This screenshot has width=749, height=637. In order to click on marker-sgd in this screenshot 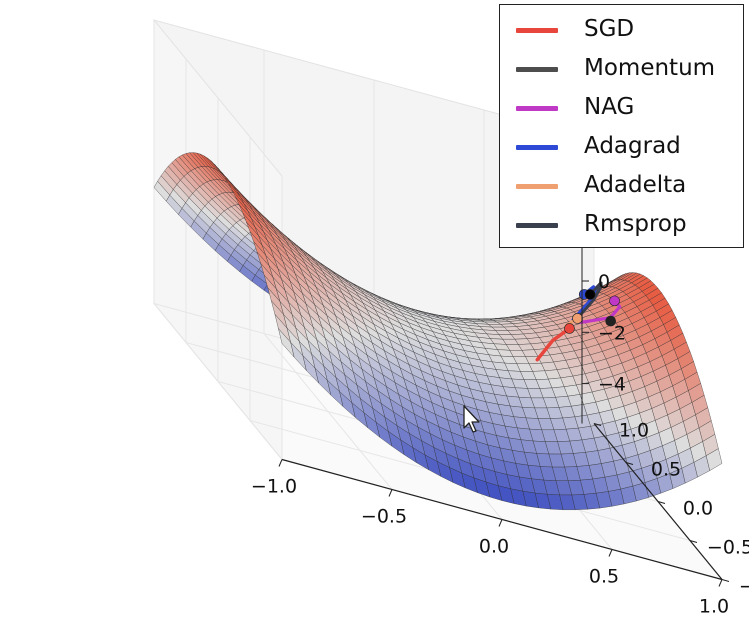, I will do `click(569, 328)`.